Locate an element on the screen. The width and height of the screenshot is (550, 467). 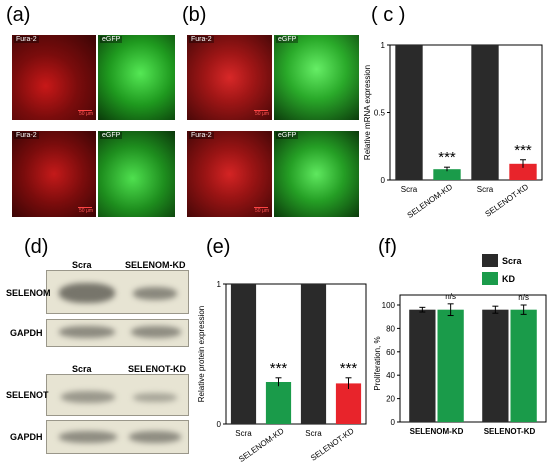
blot-bottom-header-scra: Scra is located at coordinates (82, 369).